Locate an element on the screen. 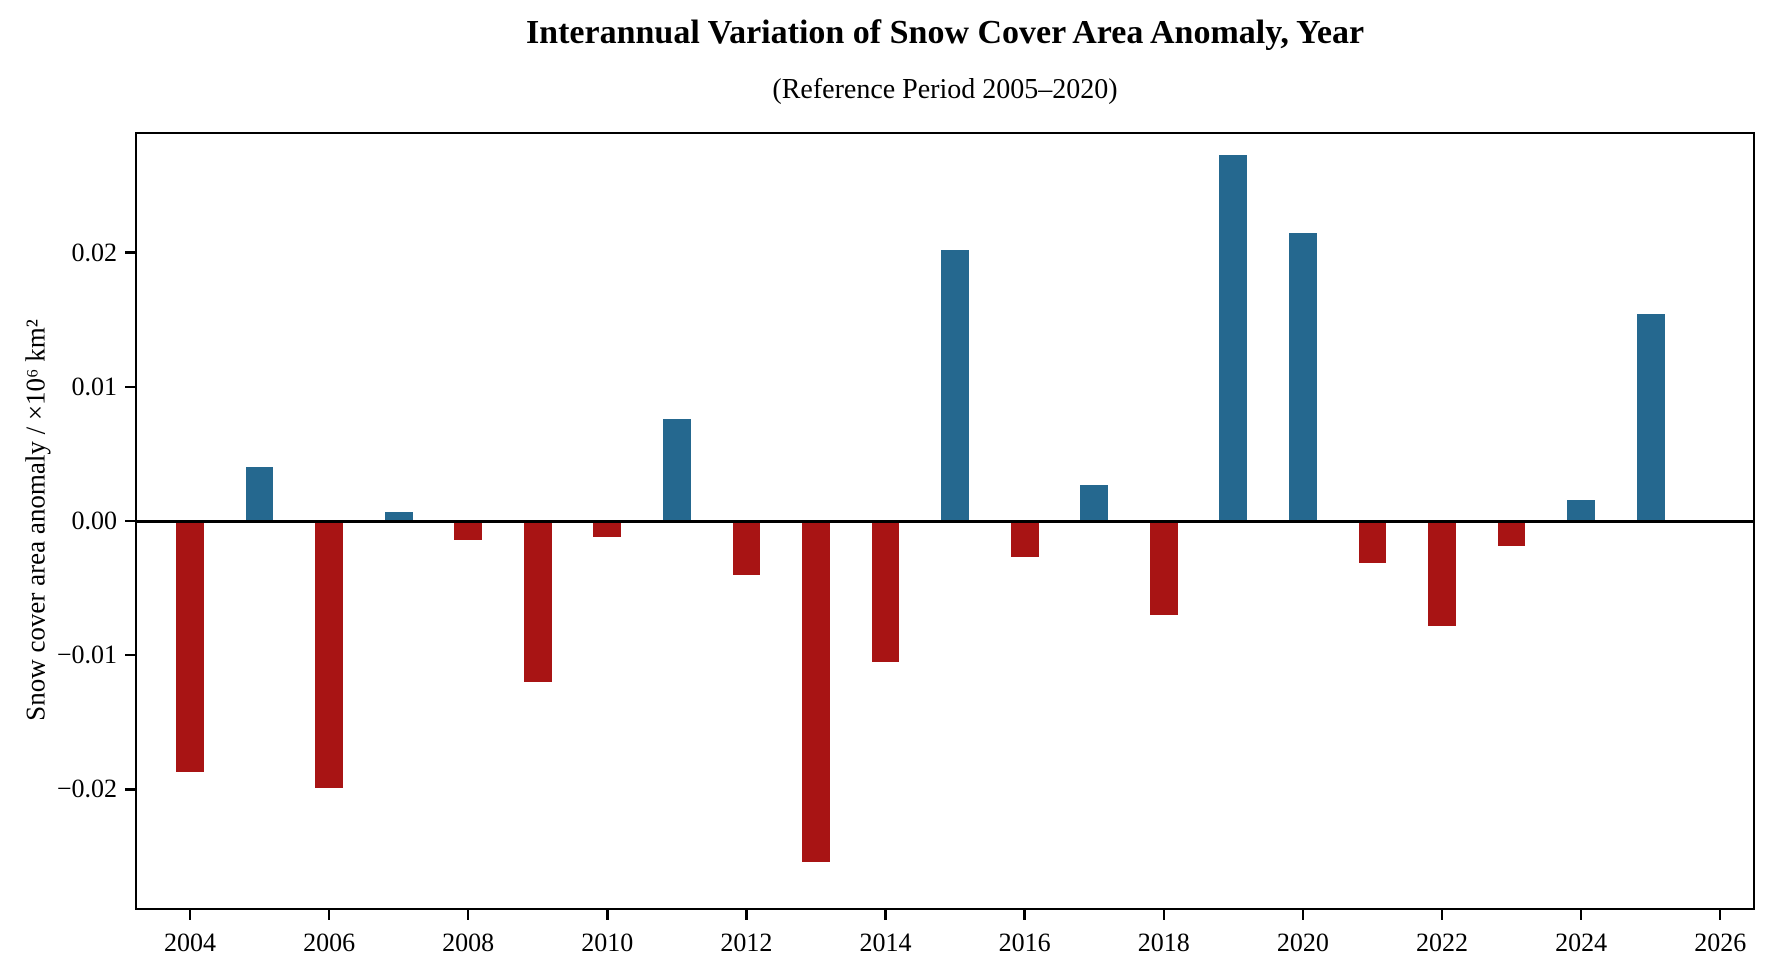 Image resolution: width=1776 pixels, height=980 pixels. x-tick-label-2022: 2022 is located at coordinates (1441, 942).